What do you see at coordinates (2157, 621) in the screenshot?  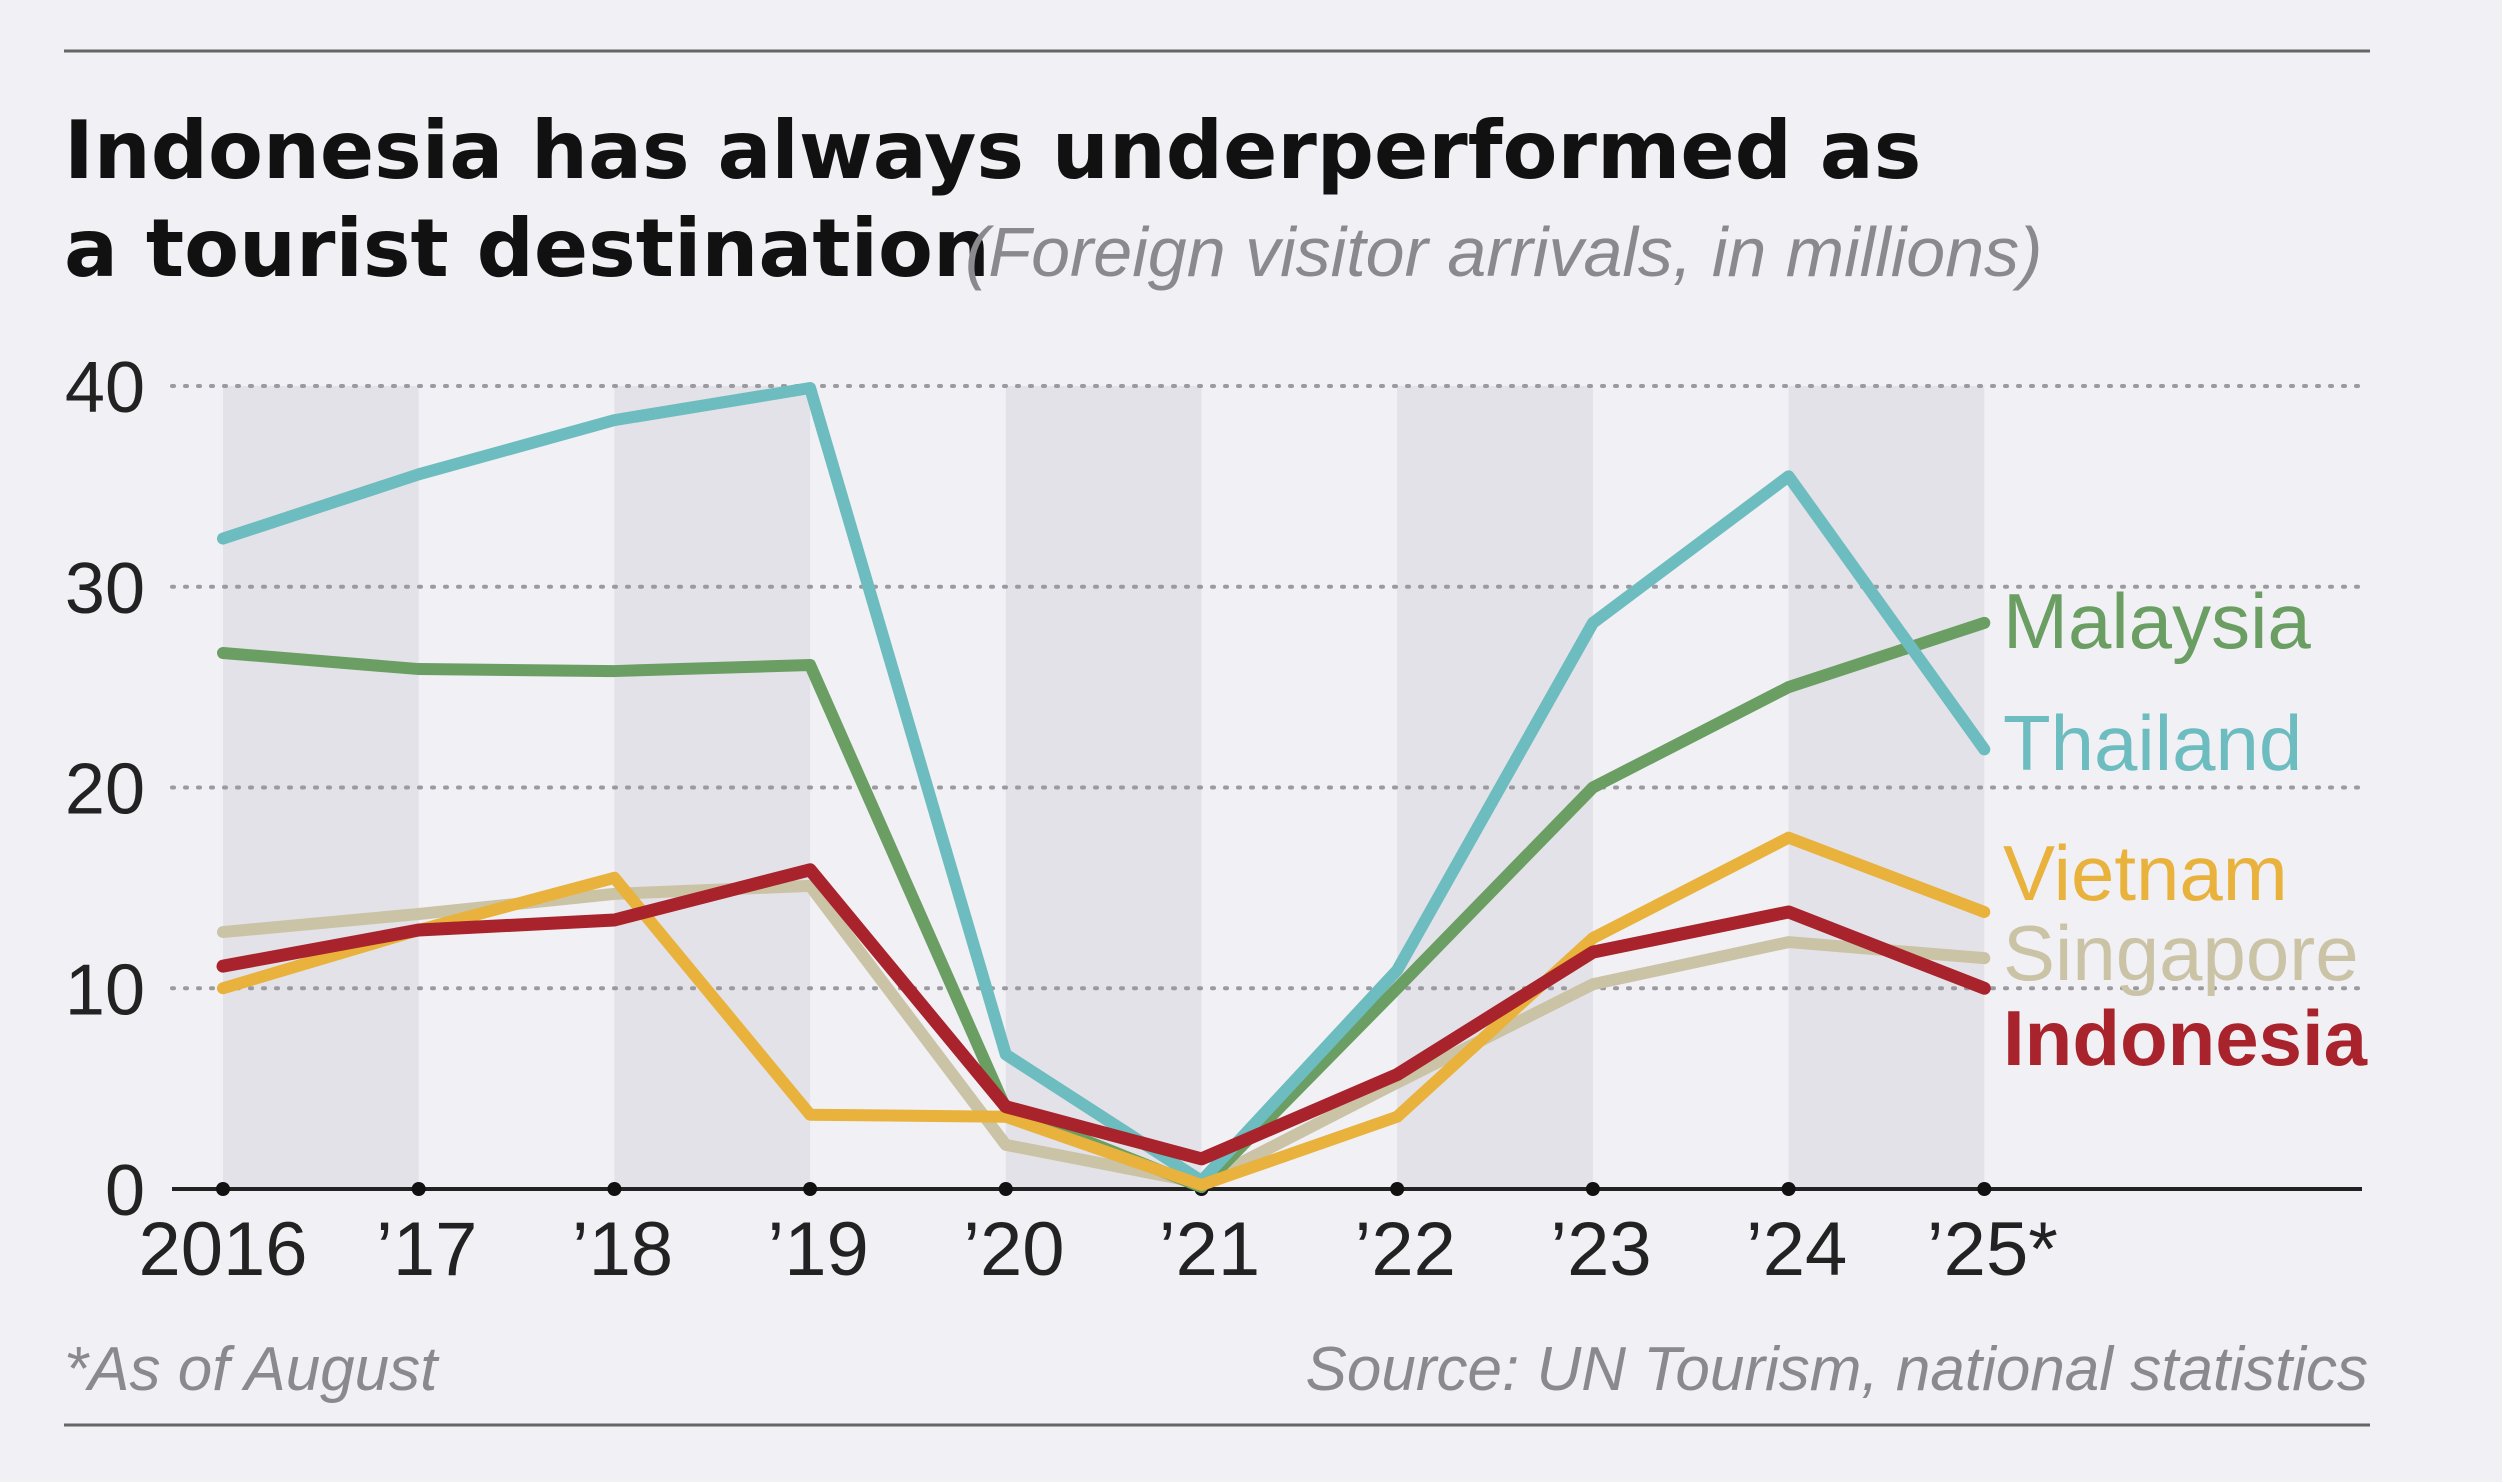 I see `series-label-malaysia: Malaysia` at bounding box center [2157, 621].